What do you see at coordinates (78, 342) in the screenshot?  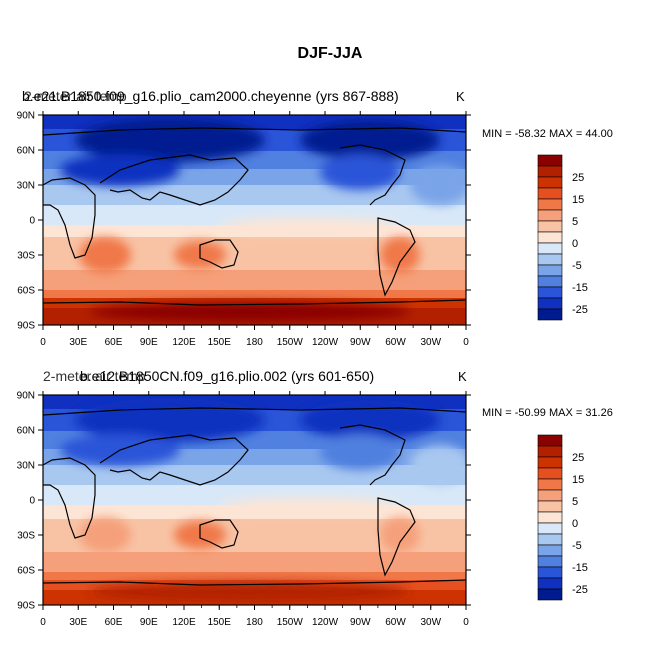 I see `x-tick-label: 30E` at bounding box center [78, 342].